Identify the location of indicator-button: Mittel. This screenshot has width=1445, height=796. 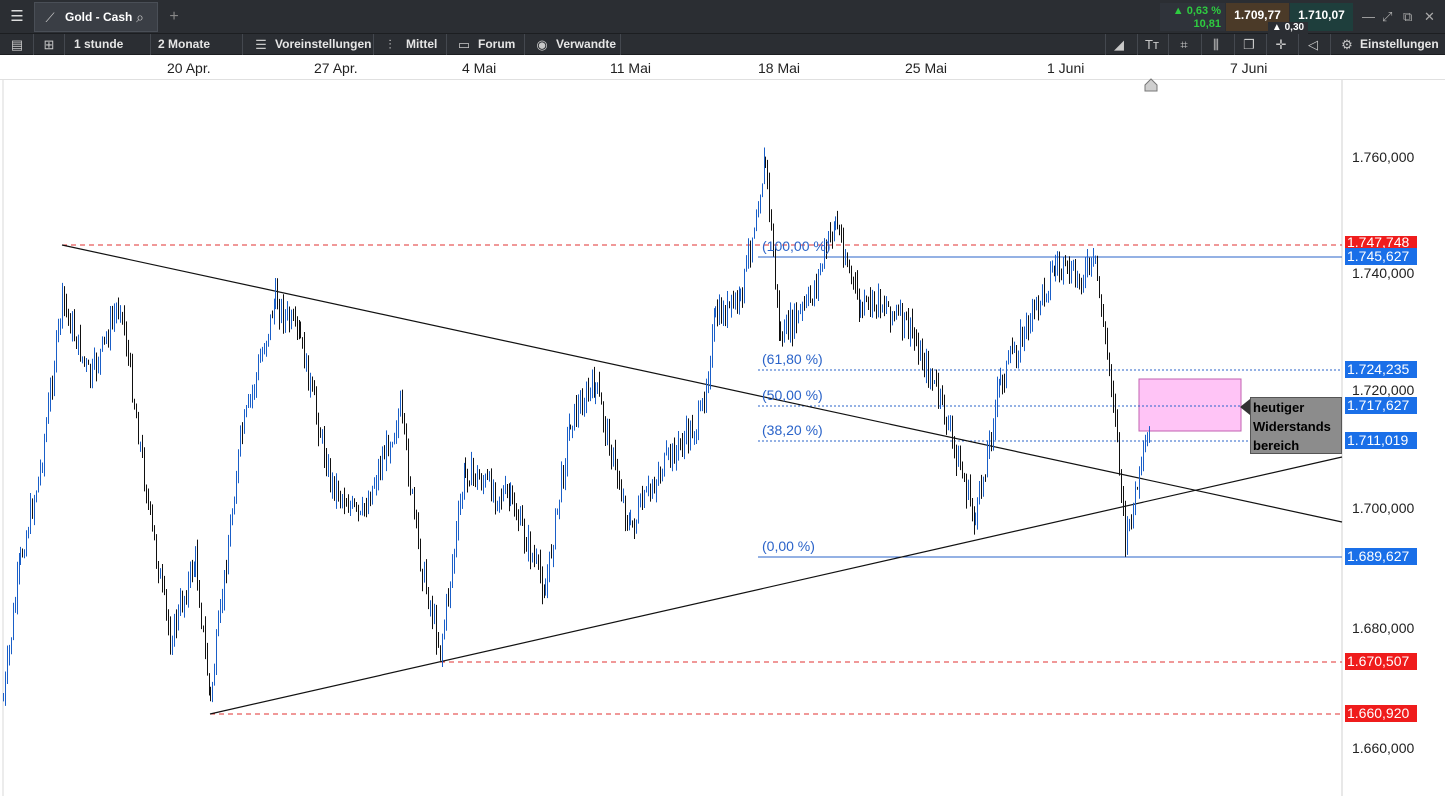
(422, 44).